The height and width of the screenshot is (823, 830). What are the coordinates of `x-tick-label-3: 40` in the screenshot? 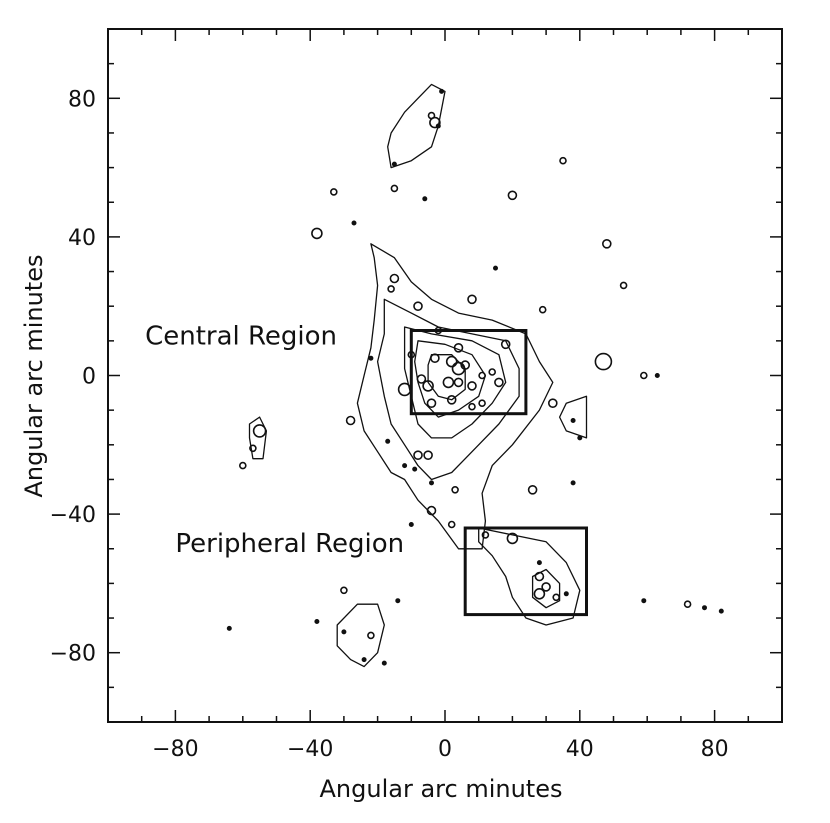 It's located at (580, 749).